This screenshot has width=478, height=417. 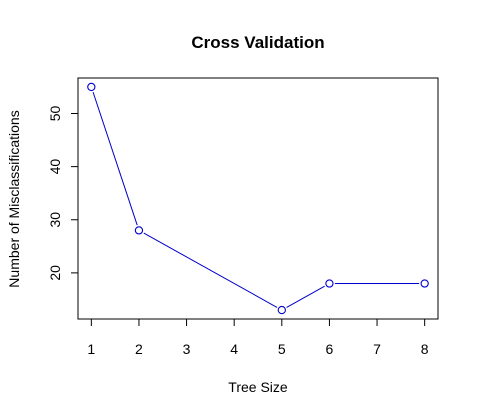 What do you see at coordinates (139, 349) in the screenshot?
I see `x-tick-label: 2` at bounding box center [139, 349].